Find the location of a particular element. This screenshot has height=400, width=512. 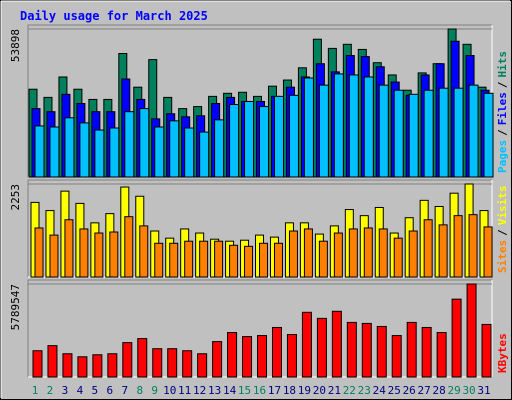

legend-entry: Sites is located at coordinates (502, 256).